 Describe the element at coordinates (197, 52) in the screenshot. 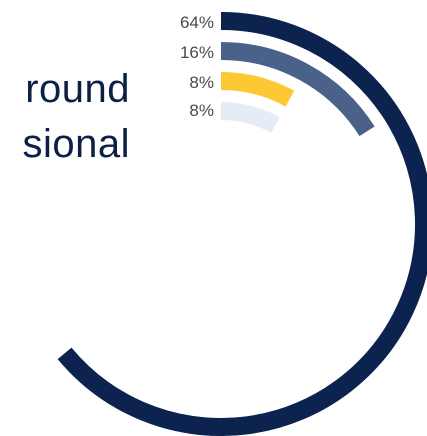

I see `bar-label-2: 16%` at that location.